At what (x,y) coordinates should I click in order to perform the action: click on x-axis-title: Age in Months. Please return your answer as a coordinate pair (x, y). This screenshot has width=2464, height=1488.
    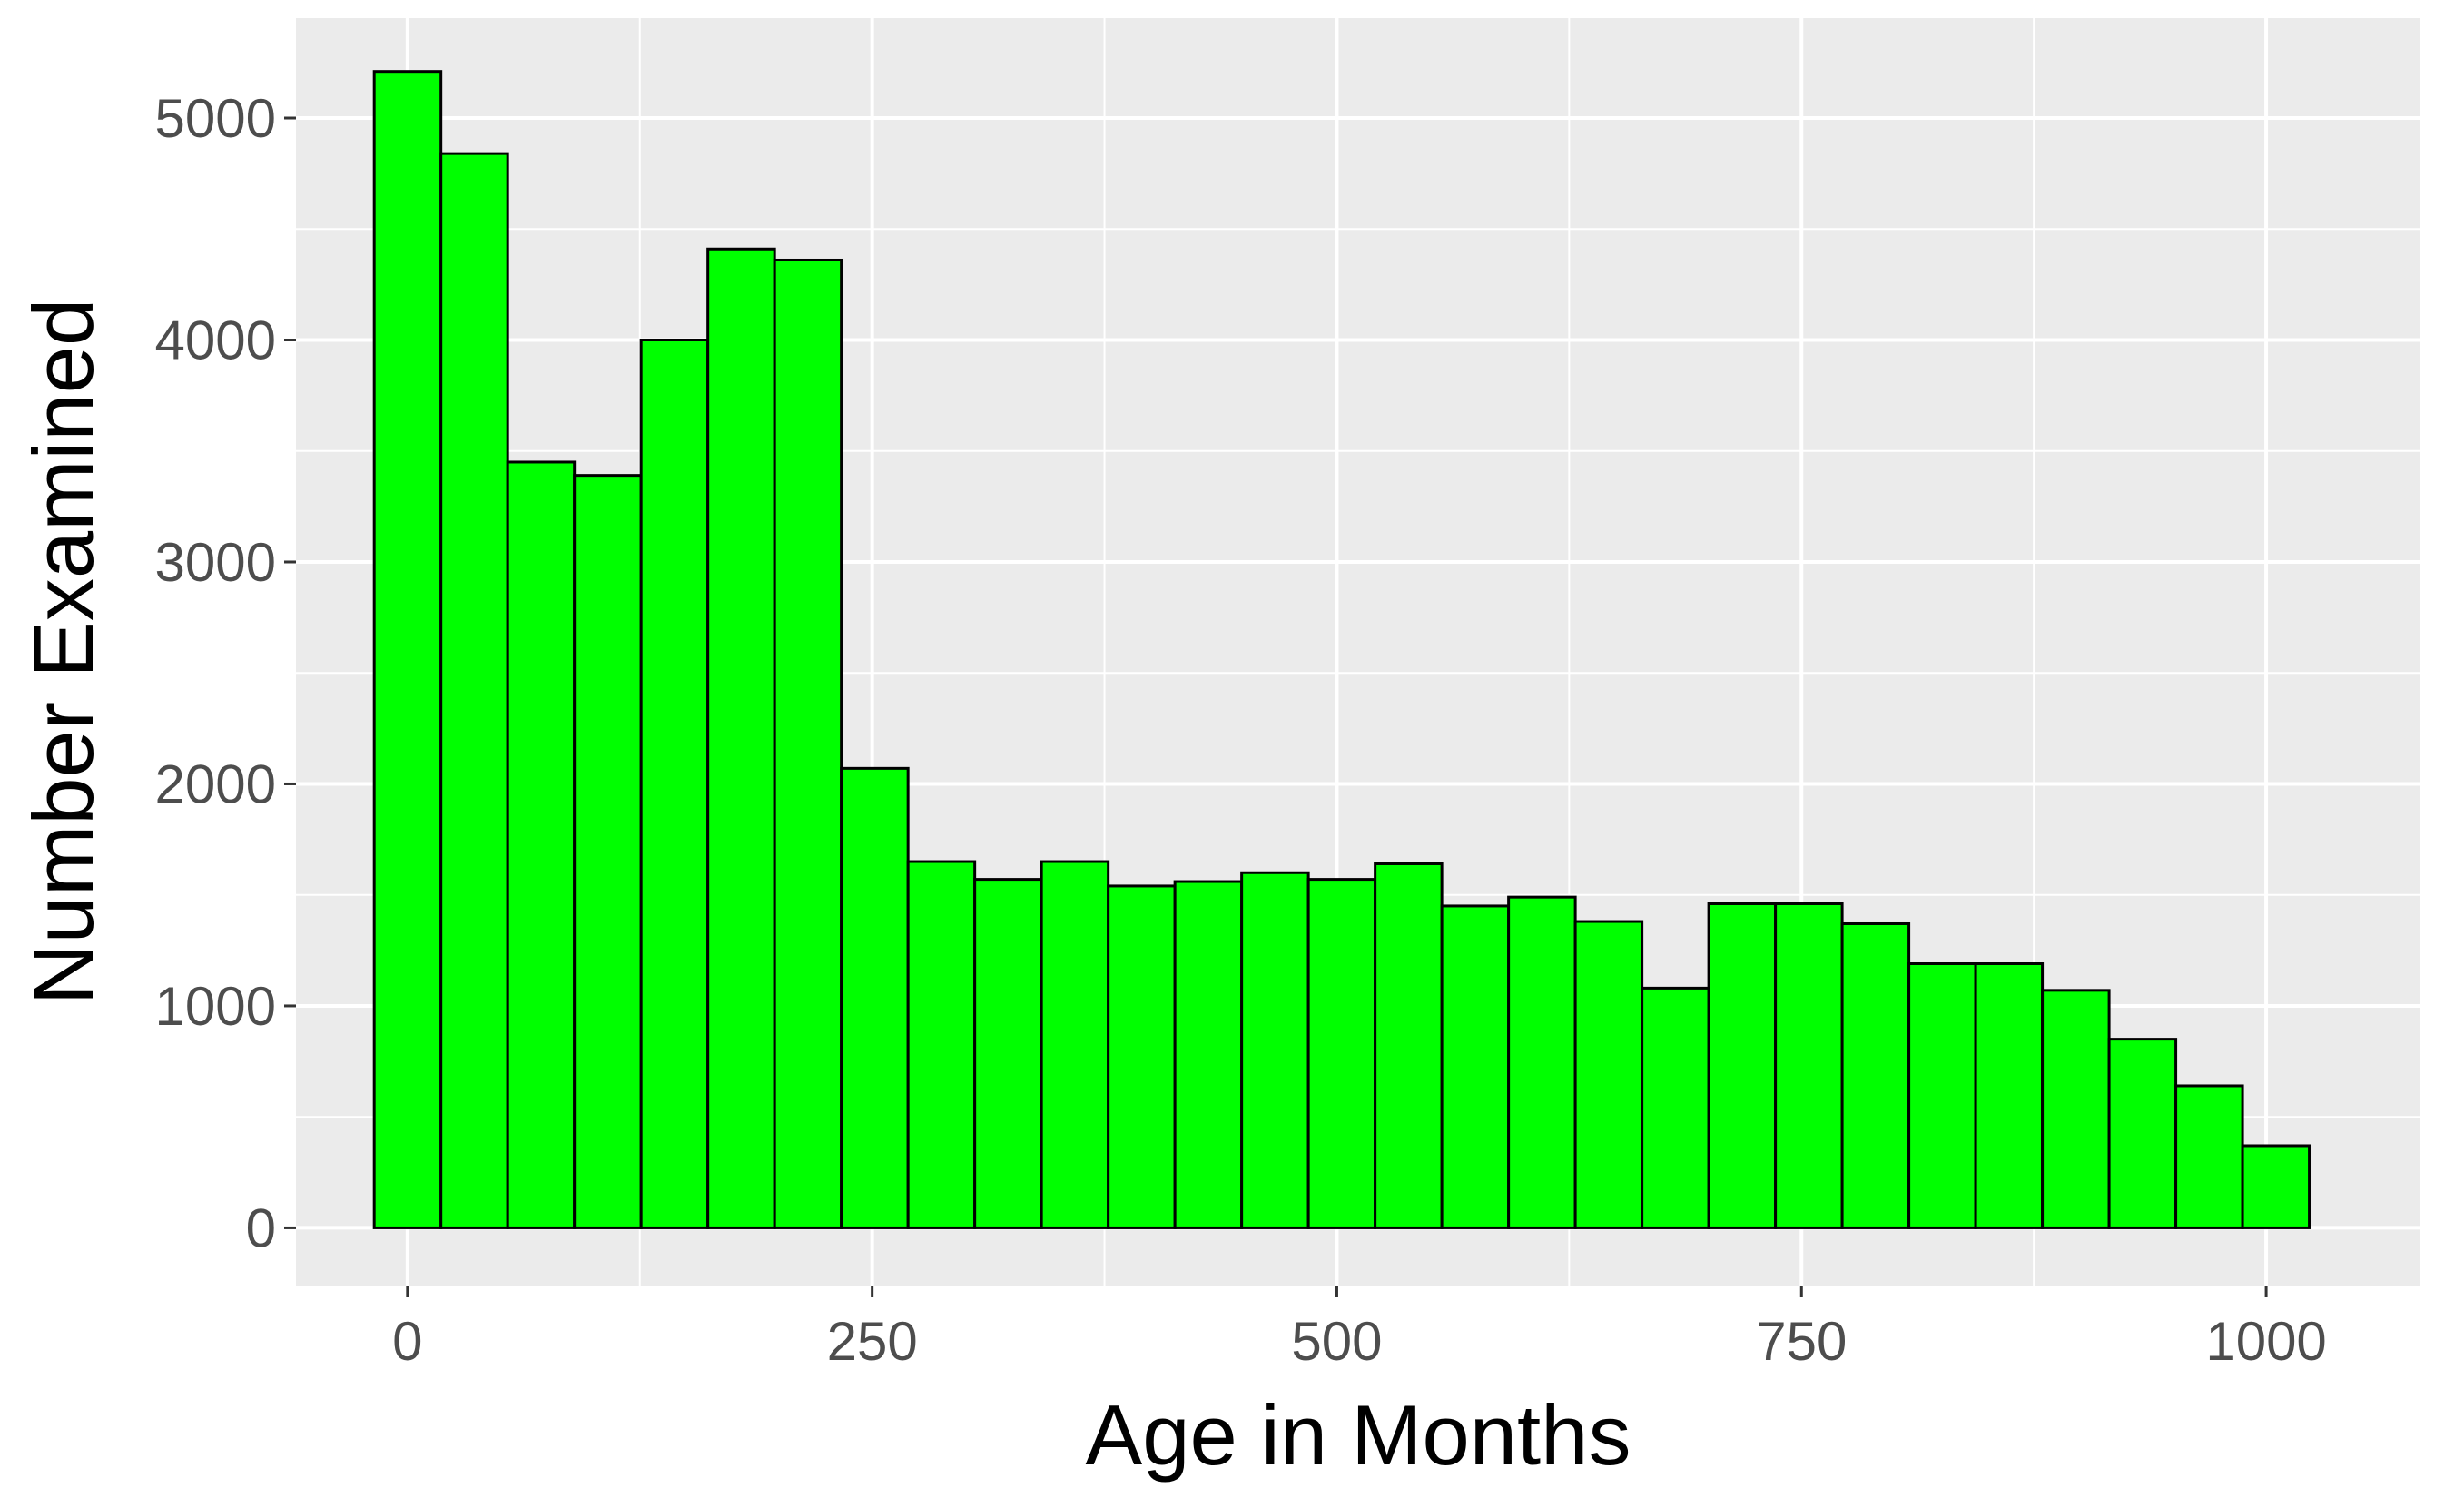
    Looking at the image, I should click on (1358, 1435).